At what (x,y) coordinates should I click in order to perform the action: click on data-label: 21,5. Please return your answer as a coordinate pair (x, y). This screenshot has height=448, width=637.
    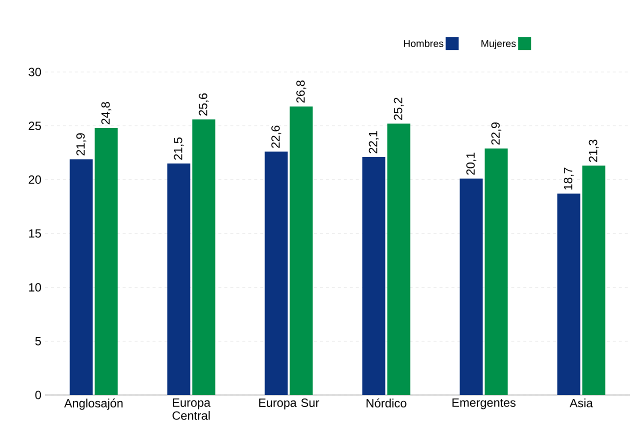
    Looking at the image, I should click on (179, 149).